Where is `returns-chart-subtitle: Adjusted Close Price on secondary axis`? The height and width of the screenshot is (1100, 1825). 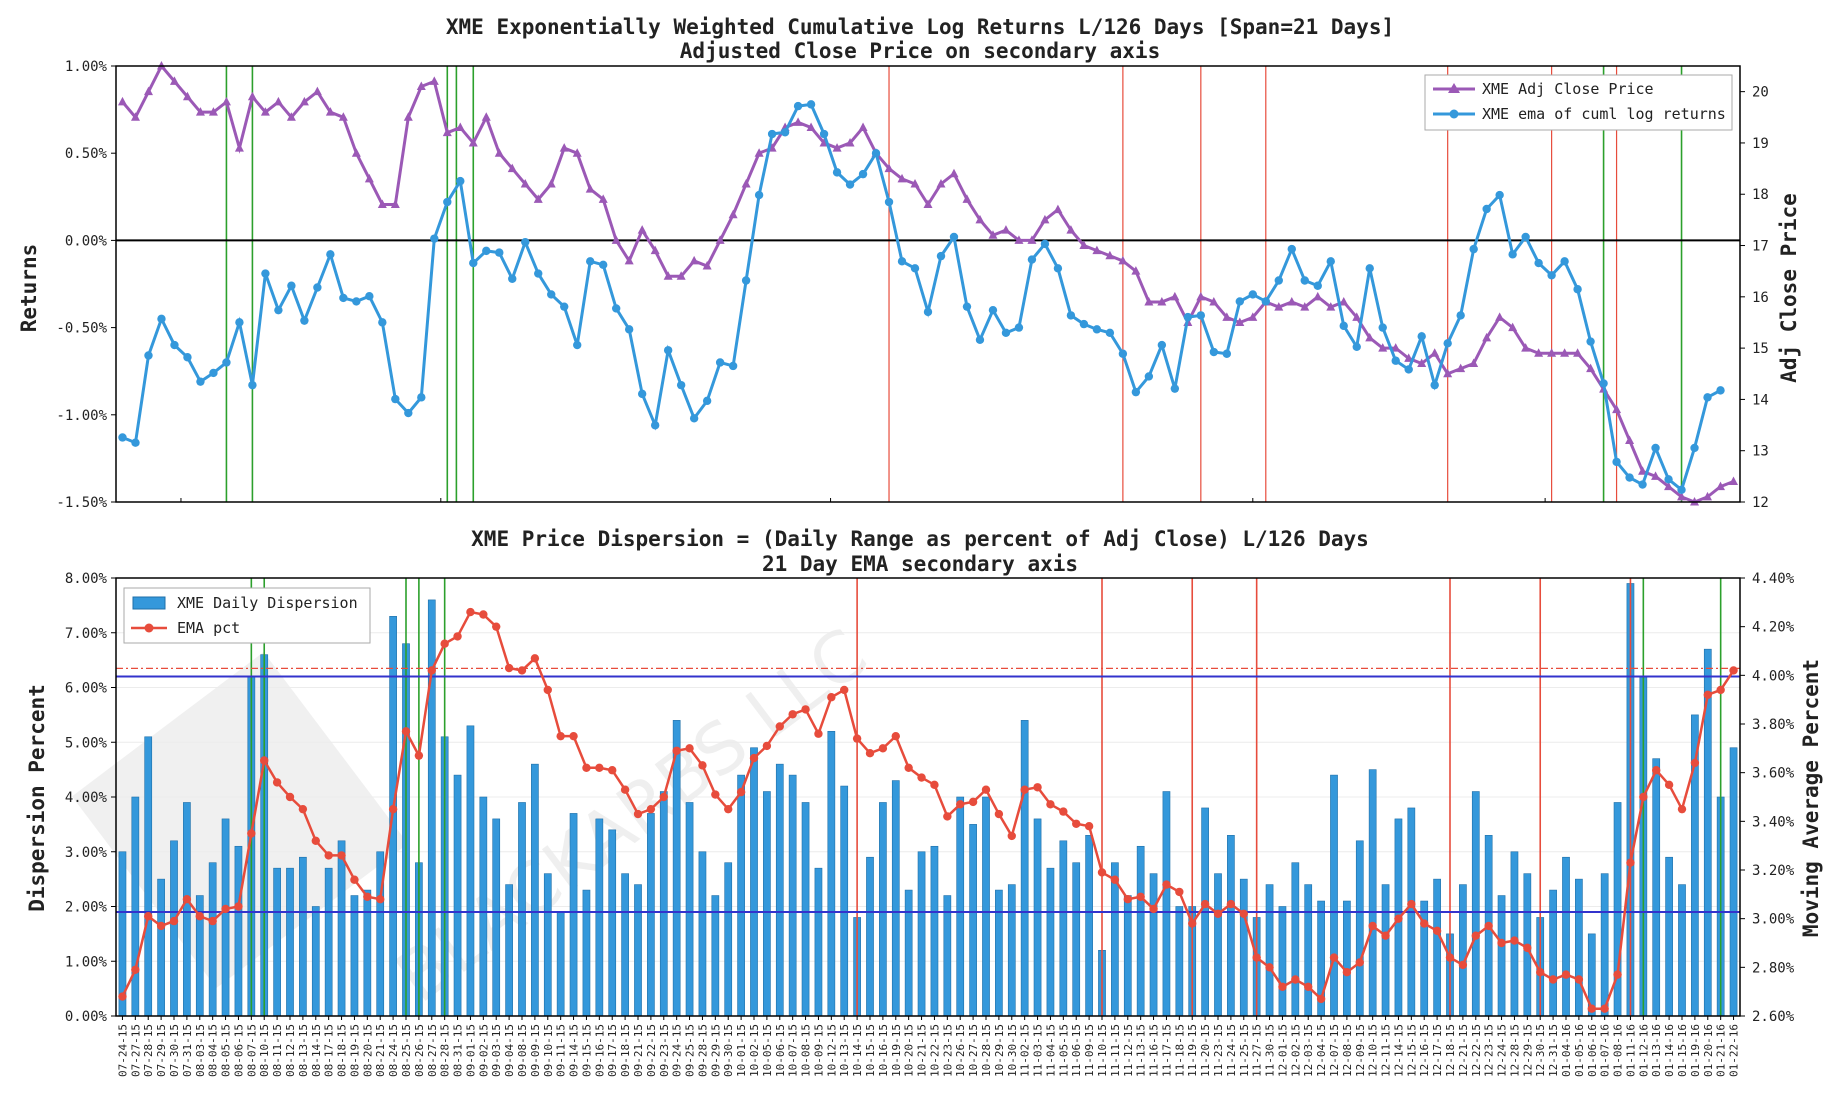 returns-chart-subtitle: Adjusted Close Price on secondary axis is located at coordinates (920, 51).